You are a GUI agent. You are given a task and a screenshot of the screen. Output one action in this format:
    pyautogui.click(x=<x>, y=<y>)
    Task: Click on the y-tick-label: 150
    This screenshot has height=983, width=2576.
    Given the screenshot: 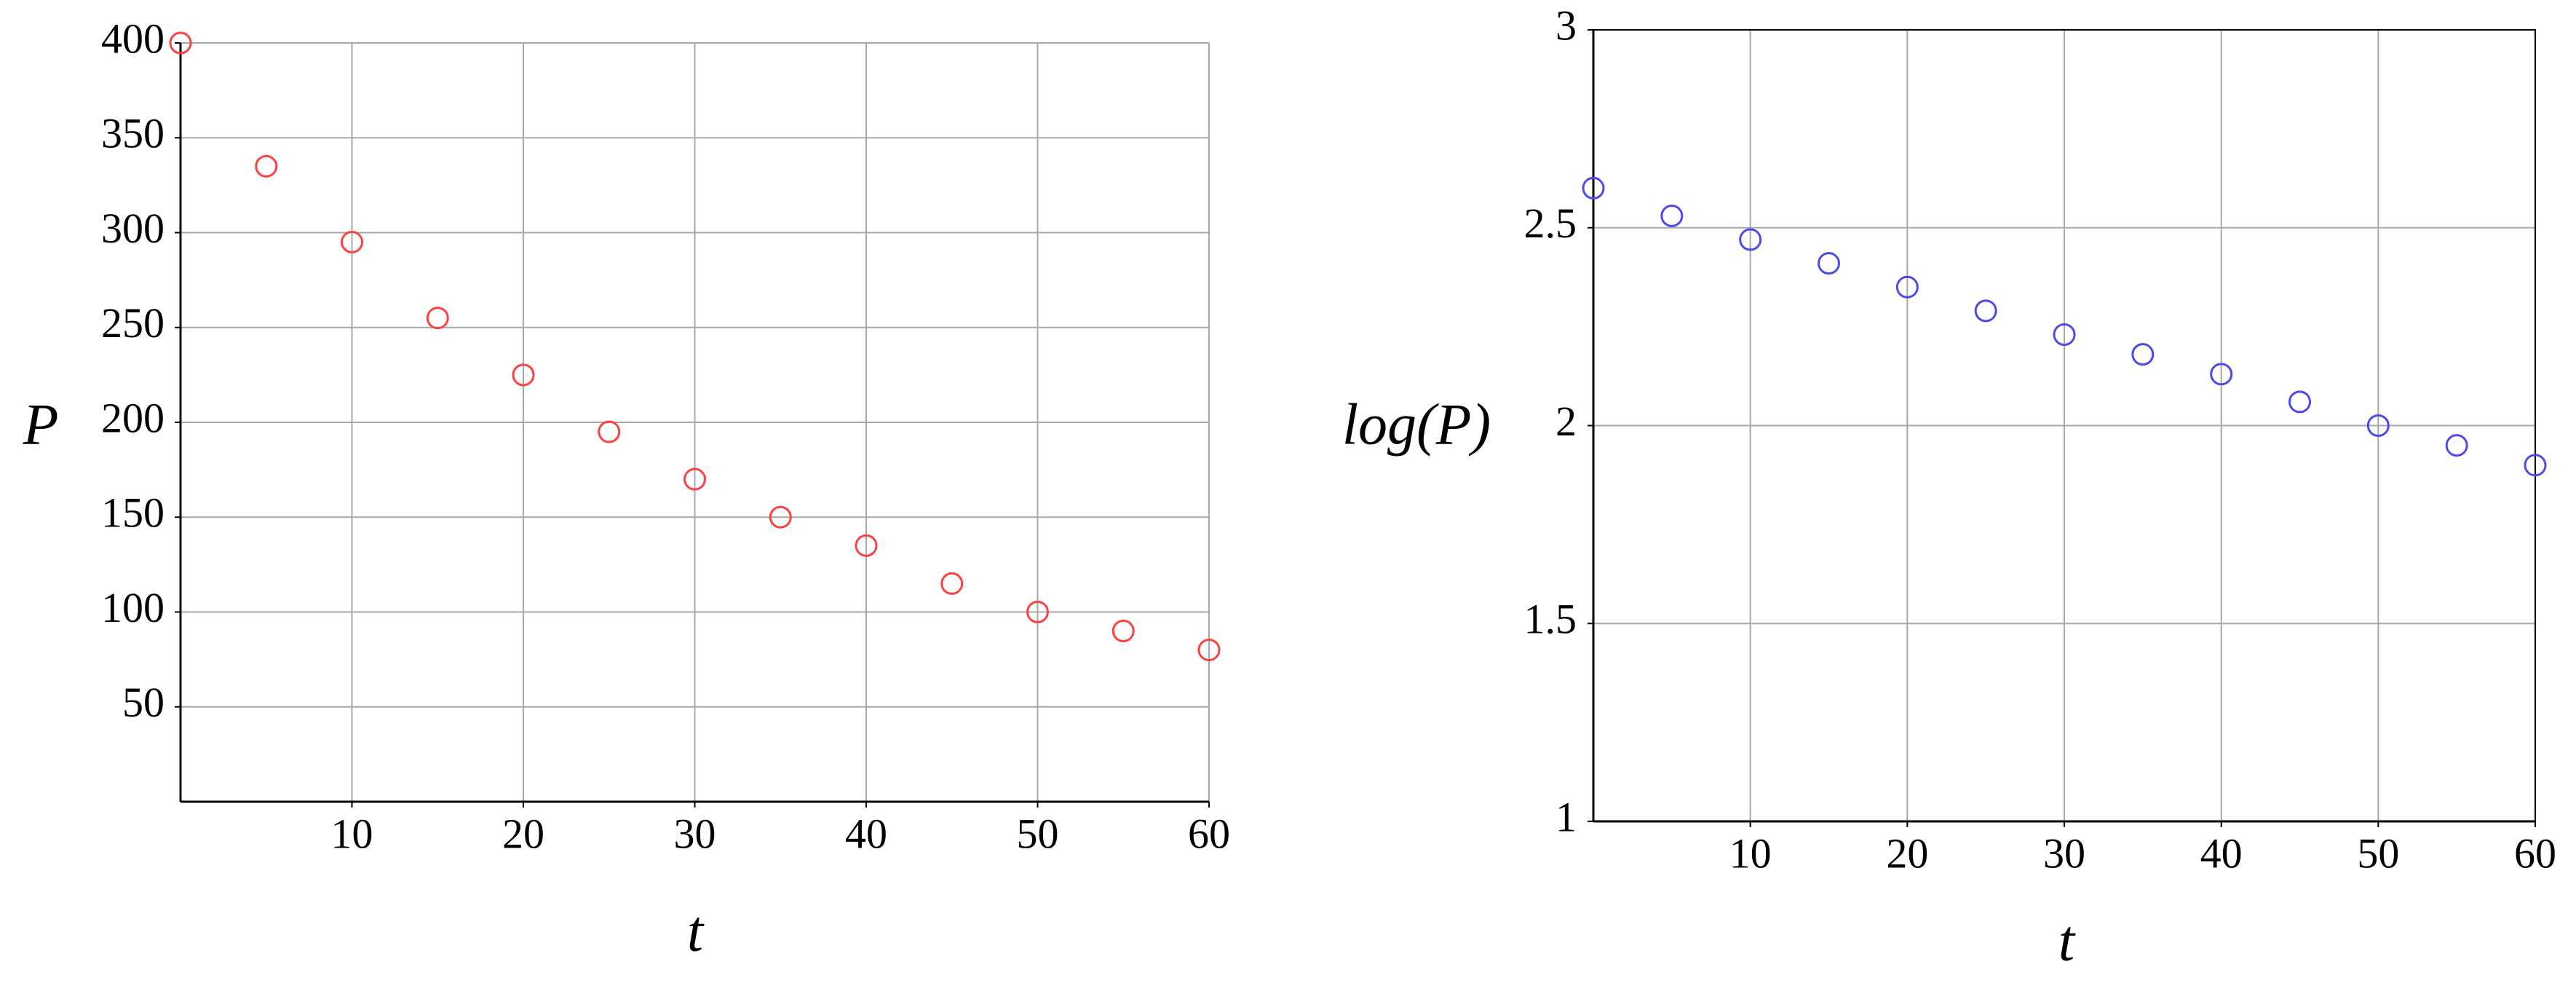 What is the action you would take?
    pyautogui.click(x=133, y=513)
    